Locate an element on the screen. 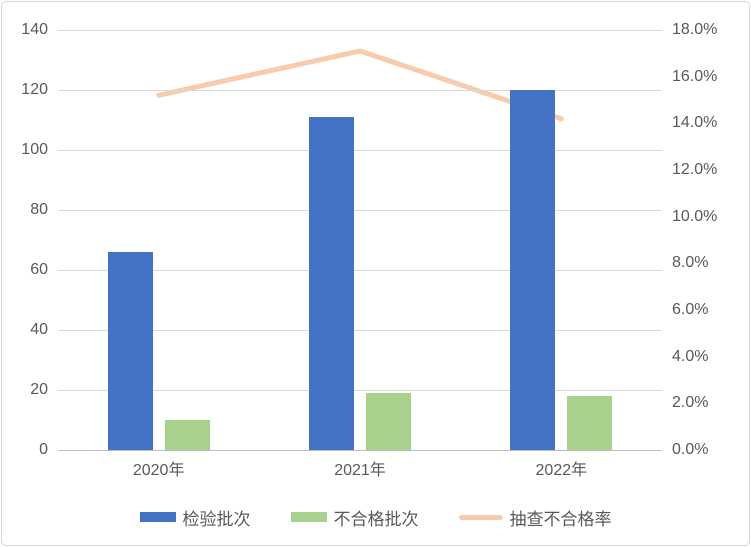  legend-label: 不合格批次 is located at coordinates (376, 519).